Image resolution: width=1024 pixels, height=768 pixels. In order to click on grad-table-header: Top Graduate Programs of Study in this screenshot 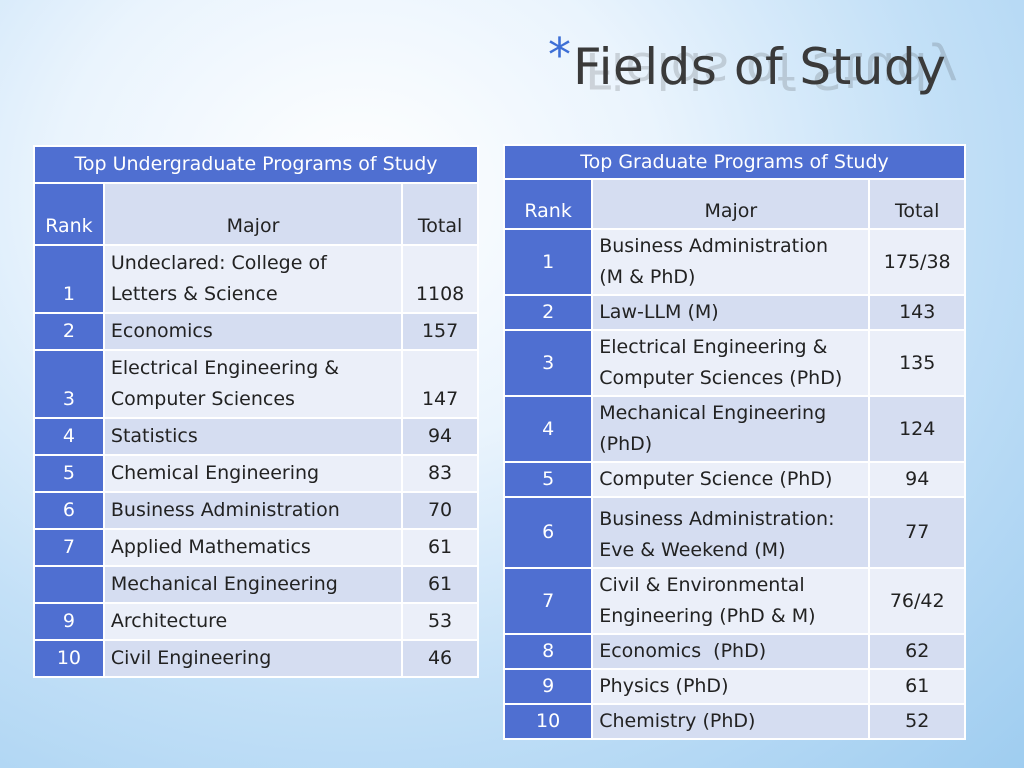, I will do `click(734, 162)`.